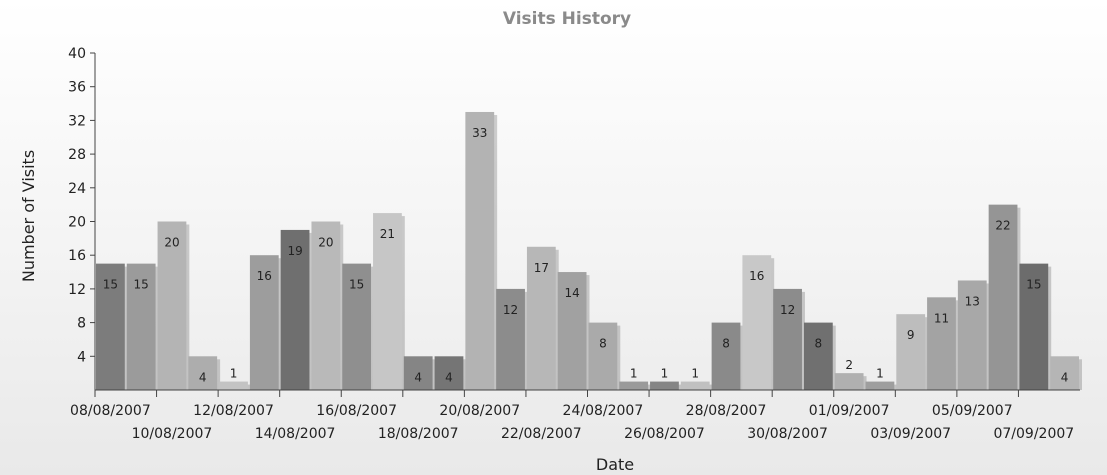 Image resolution: width=1107 pixels, height=475 pixels. Describe the element at coordinates (387, 234) in the screenshot. I see `data-label: 21` at that location.